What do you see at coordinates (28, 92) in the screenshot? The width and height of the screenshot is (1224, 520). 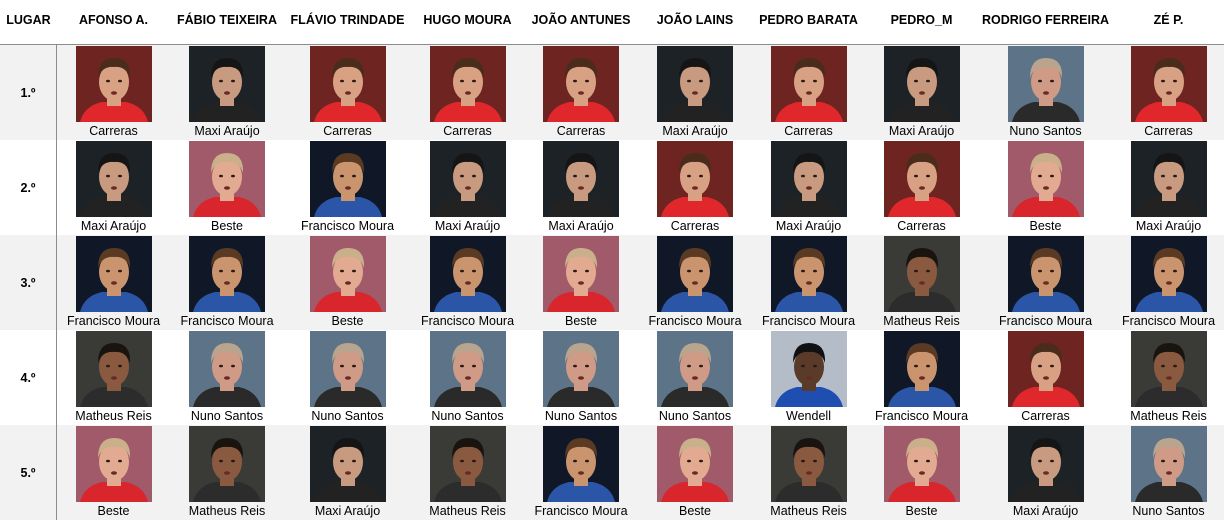 I see `place-label: 1.º` at bounding box center [28, 92].